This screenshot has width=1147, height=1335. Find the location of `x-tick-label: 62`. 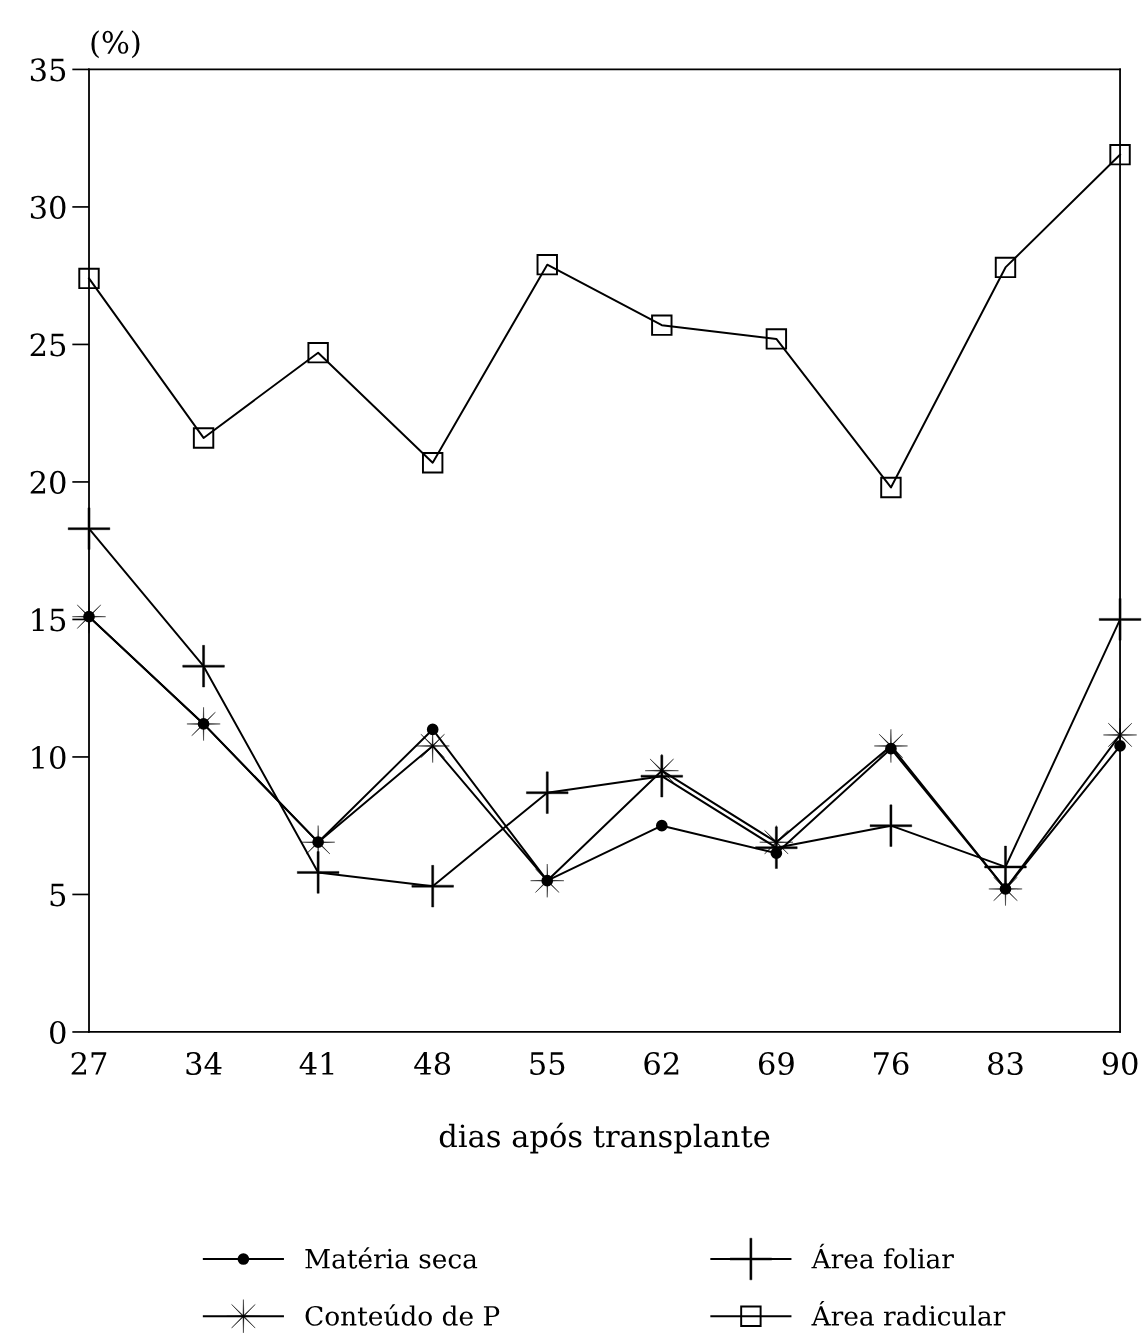

x-tick-label: 62 is located at coordinates (661, 1063).